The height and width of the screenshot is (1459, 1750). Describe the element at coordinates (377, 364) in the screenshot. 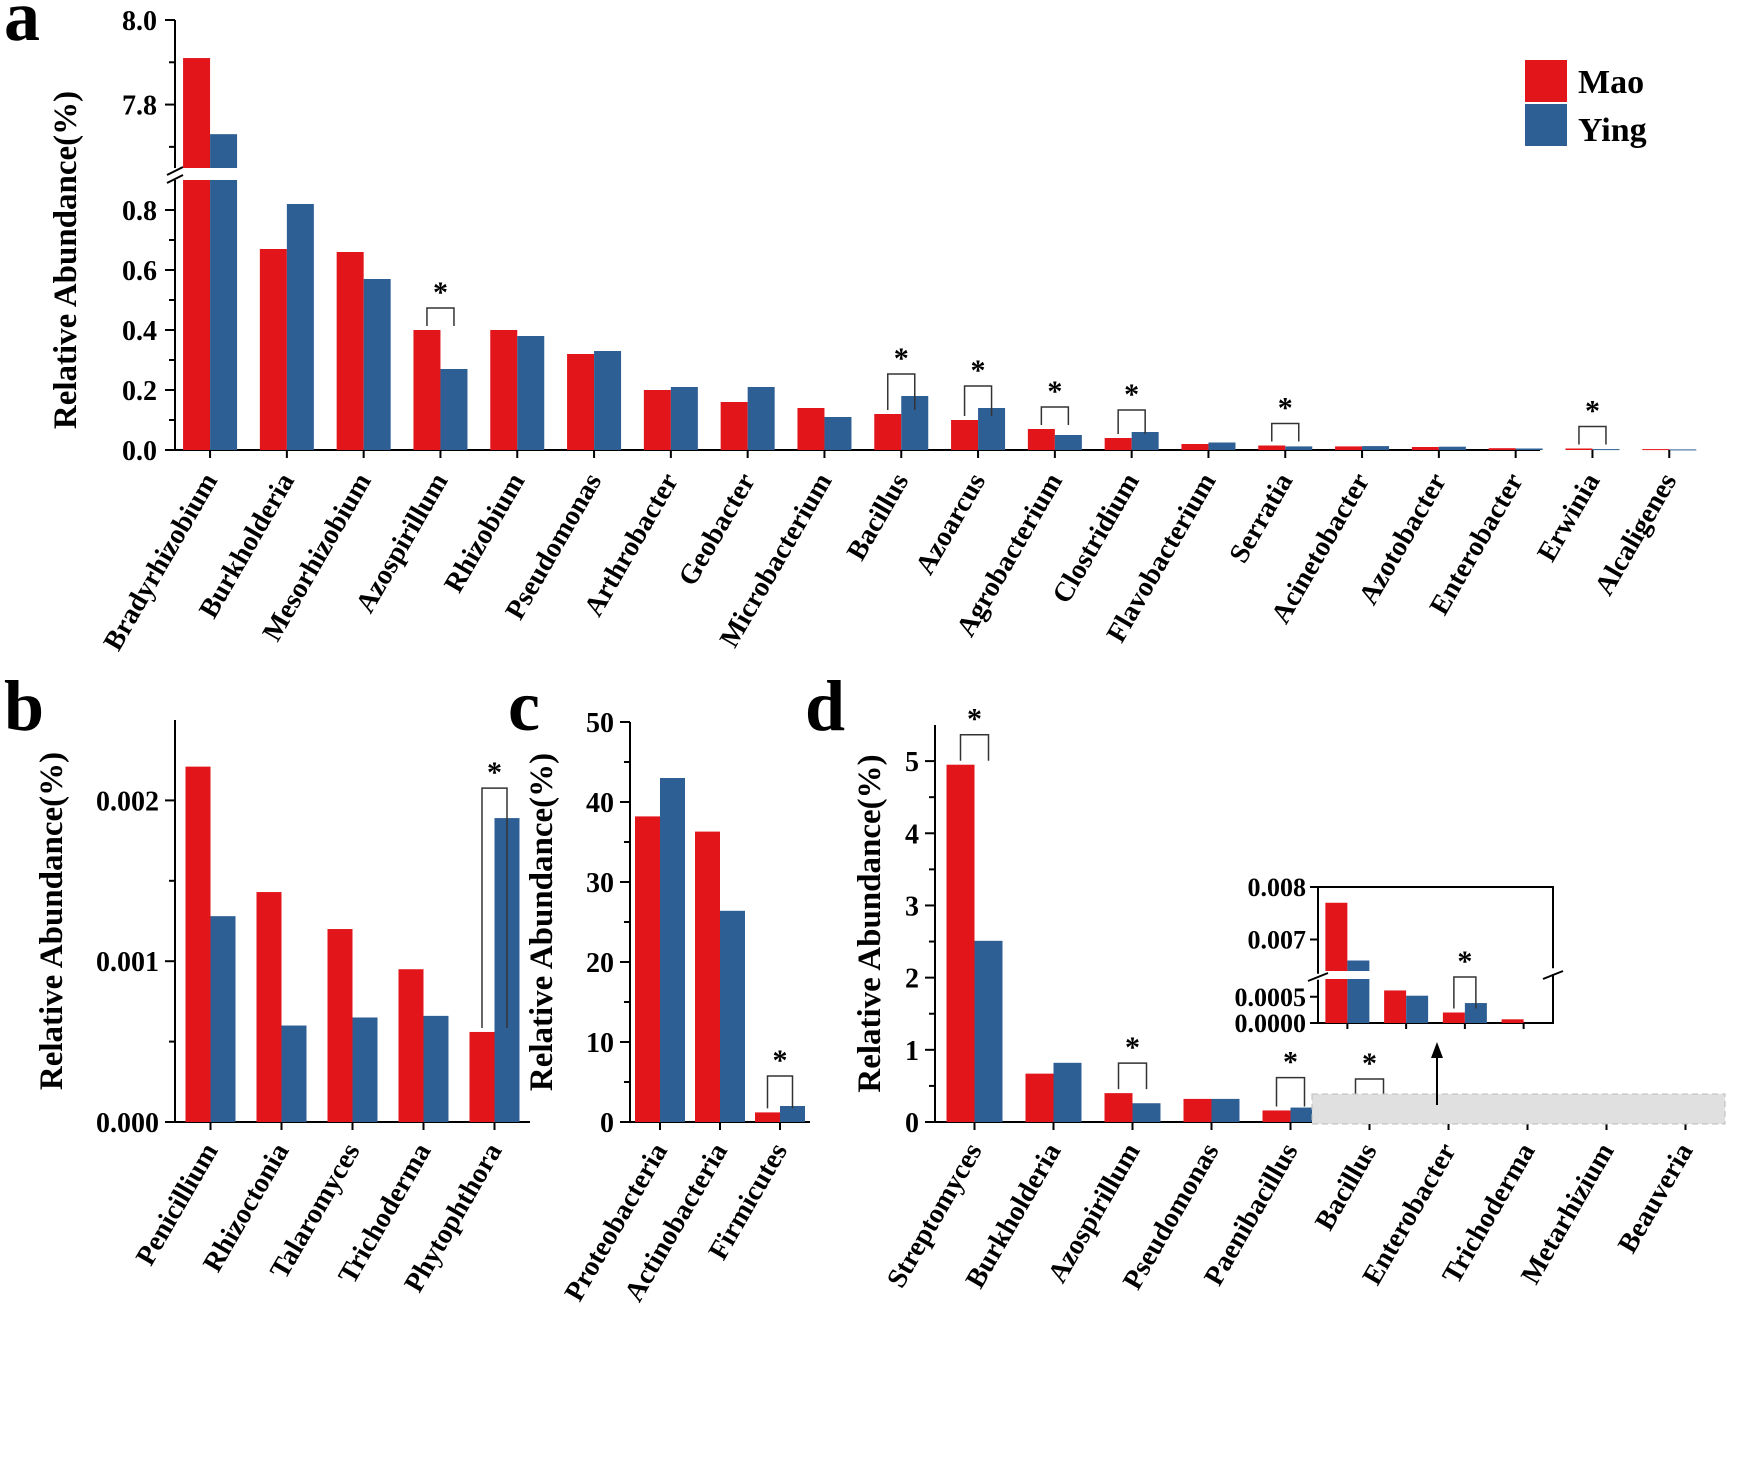

I see `bar-ying-mesorhizobium` at that location.